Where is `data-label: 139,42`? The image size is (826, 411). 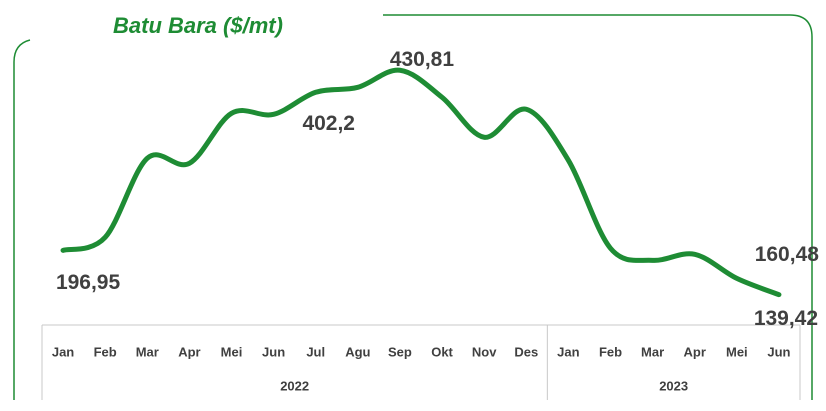 data-label: 139,42 is located at coordinates (786, 318).